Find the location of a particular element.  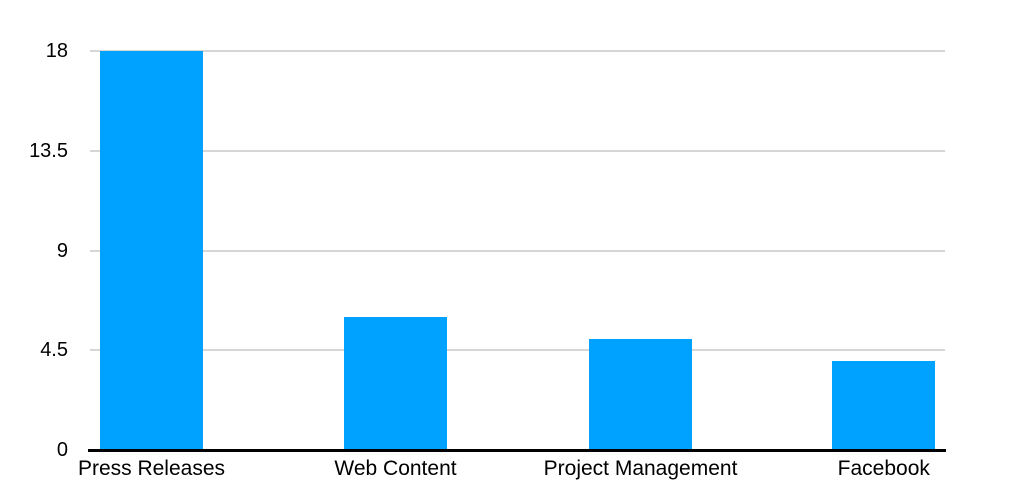

x-tick-label: Press Releases is located at coordinates (151, 468).